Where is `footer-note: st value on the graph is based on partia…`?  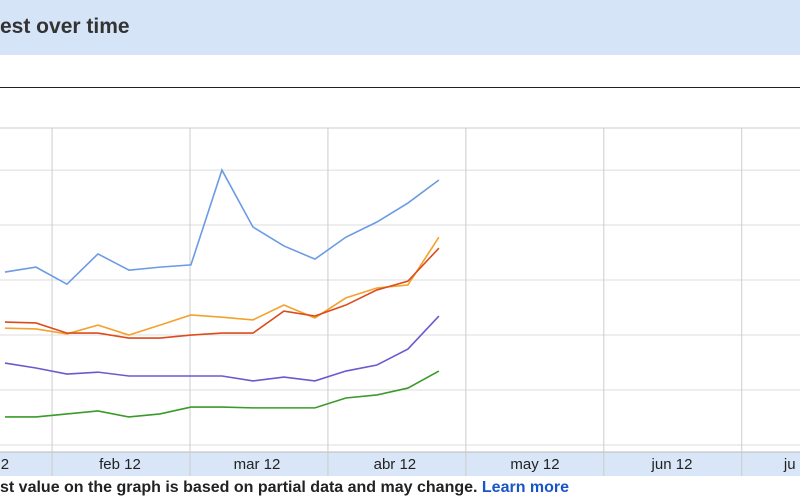
footer-note: st value on the graph is based on partia… is located at coordinates (239, 487).